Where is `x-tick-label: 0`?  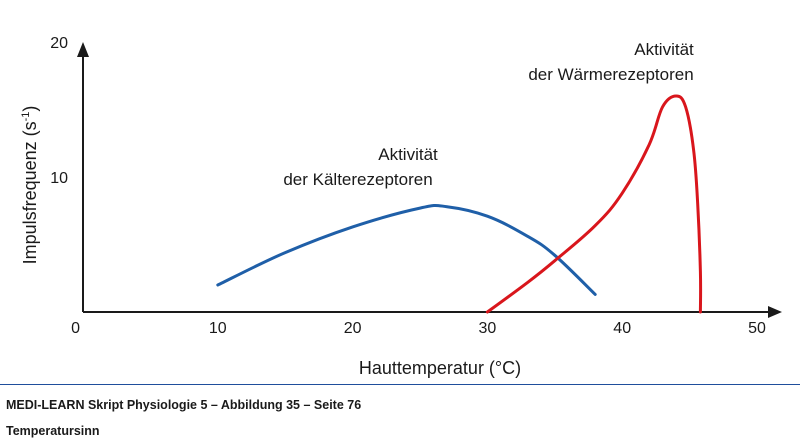 x-tick-label: 0 is located at coordinates (75, 328).